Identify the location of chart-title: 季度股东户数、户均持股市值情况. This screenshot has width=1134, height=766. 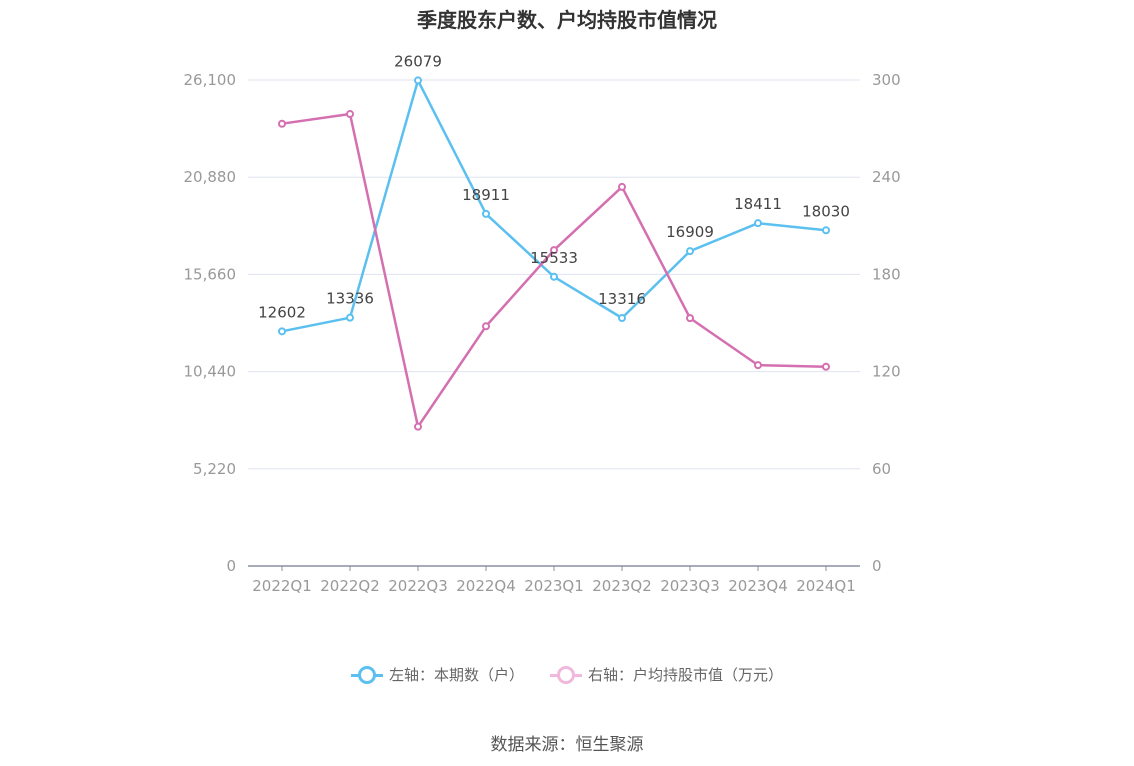
(567, 20).